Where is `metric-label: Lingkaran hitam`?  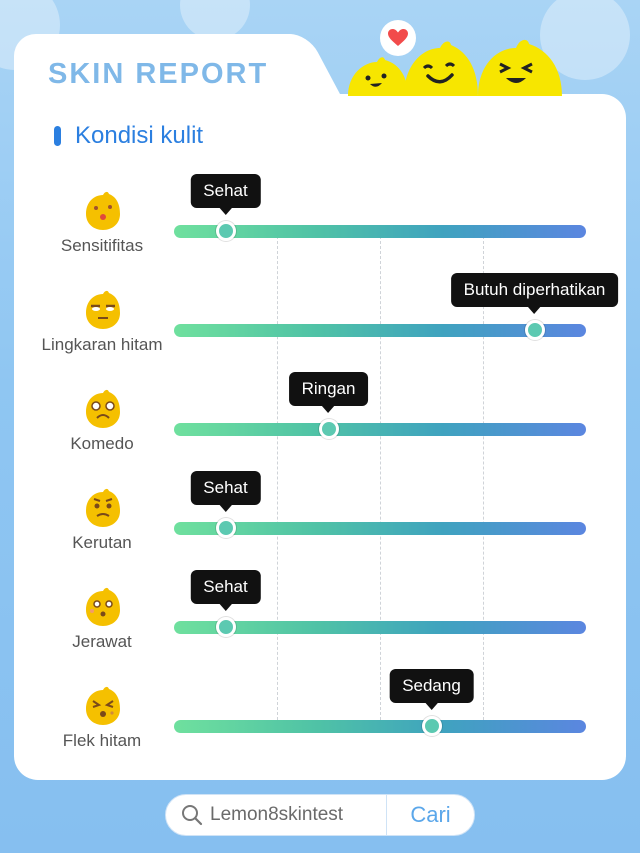 metric-label: Lingkaran hitam is located at coordinates (102, 344).